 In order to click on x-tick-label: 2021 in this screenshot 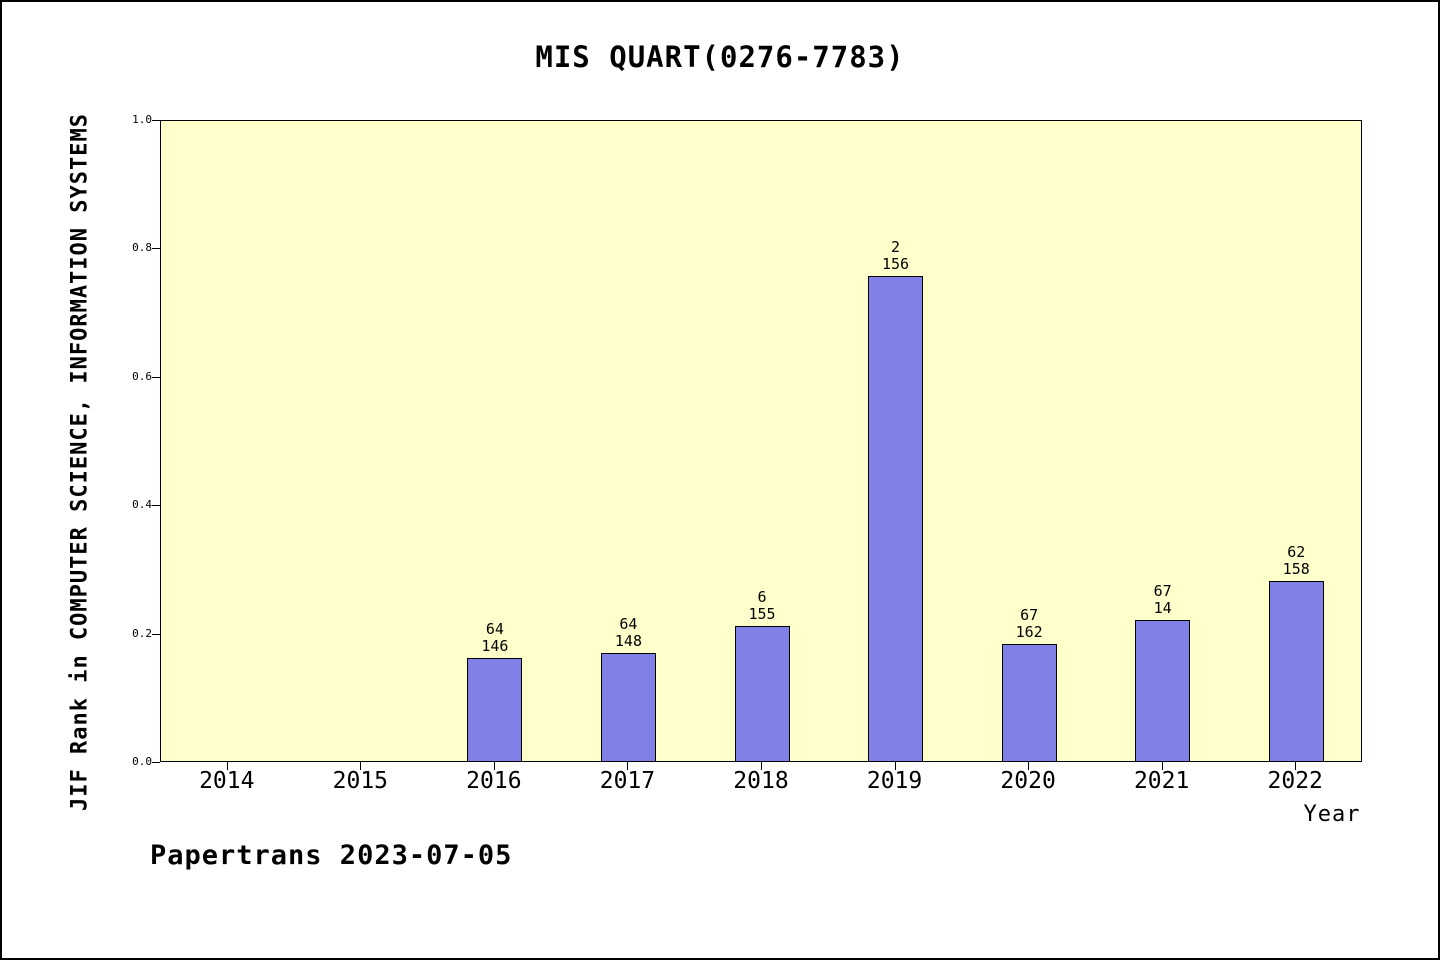, I will do `click(1161, 781)`.